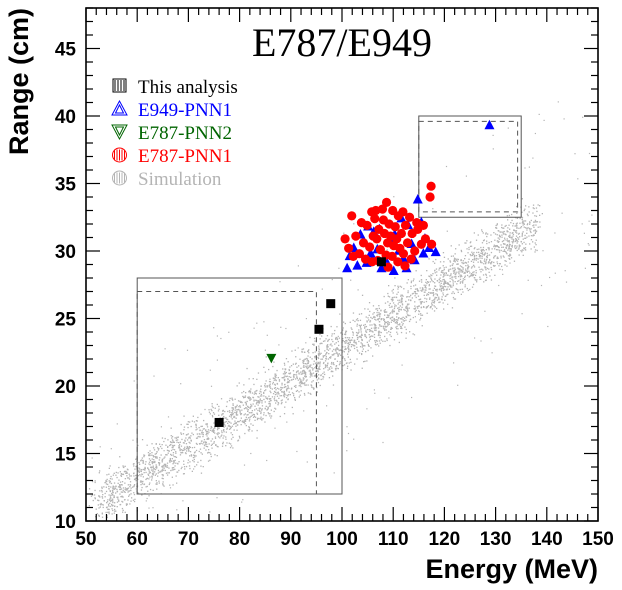 This screenshot has height=590, width=622. What do you see at coordinates (381, 267) in the screenshot?
I see `e949-pnn1-point` at bounding box center [381, 267].